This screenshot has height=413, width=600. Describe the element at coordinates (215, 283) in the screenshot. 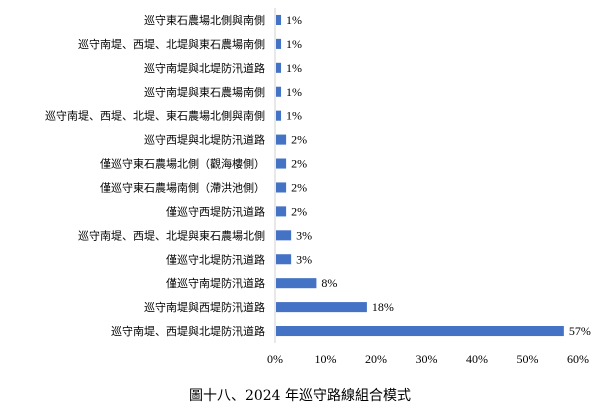

I see `category-label: 僅巡守南堤防汛道路` at that location.